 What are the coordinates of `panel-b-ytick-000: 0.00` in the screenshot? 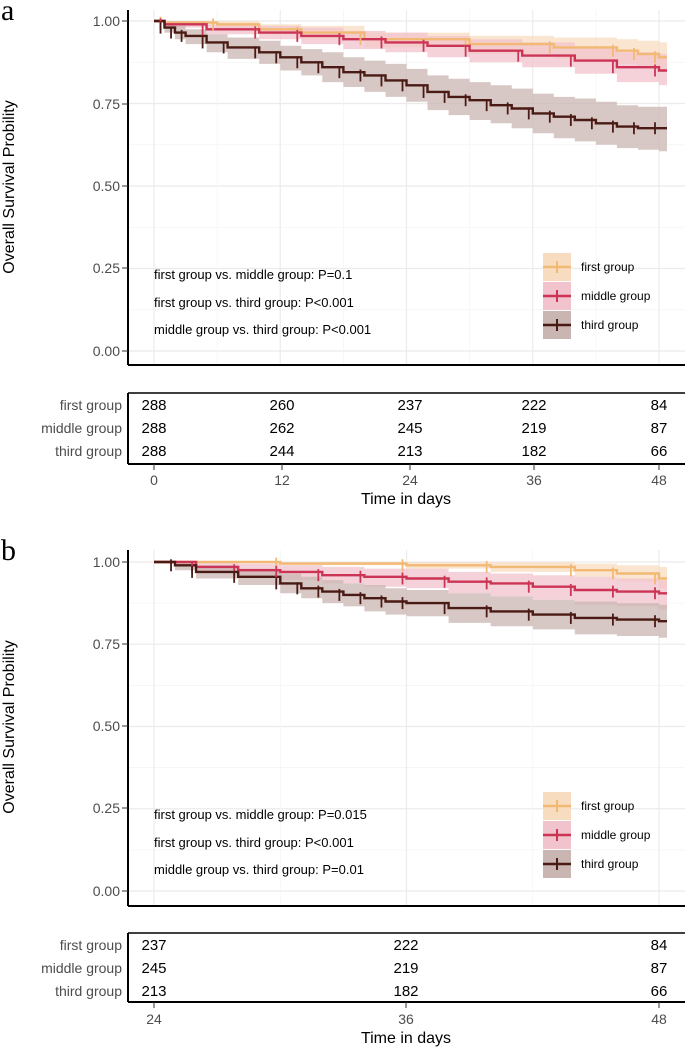 It's located at (106, 891).